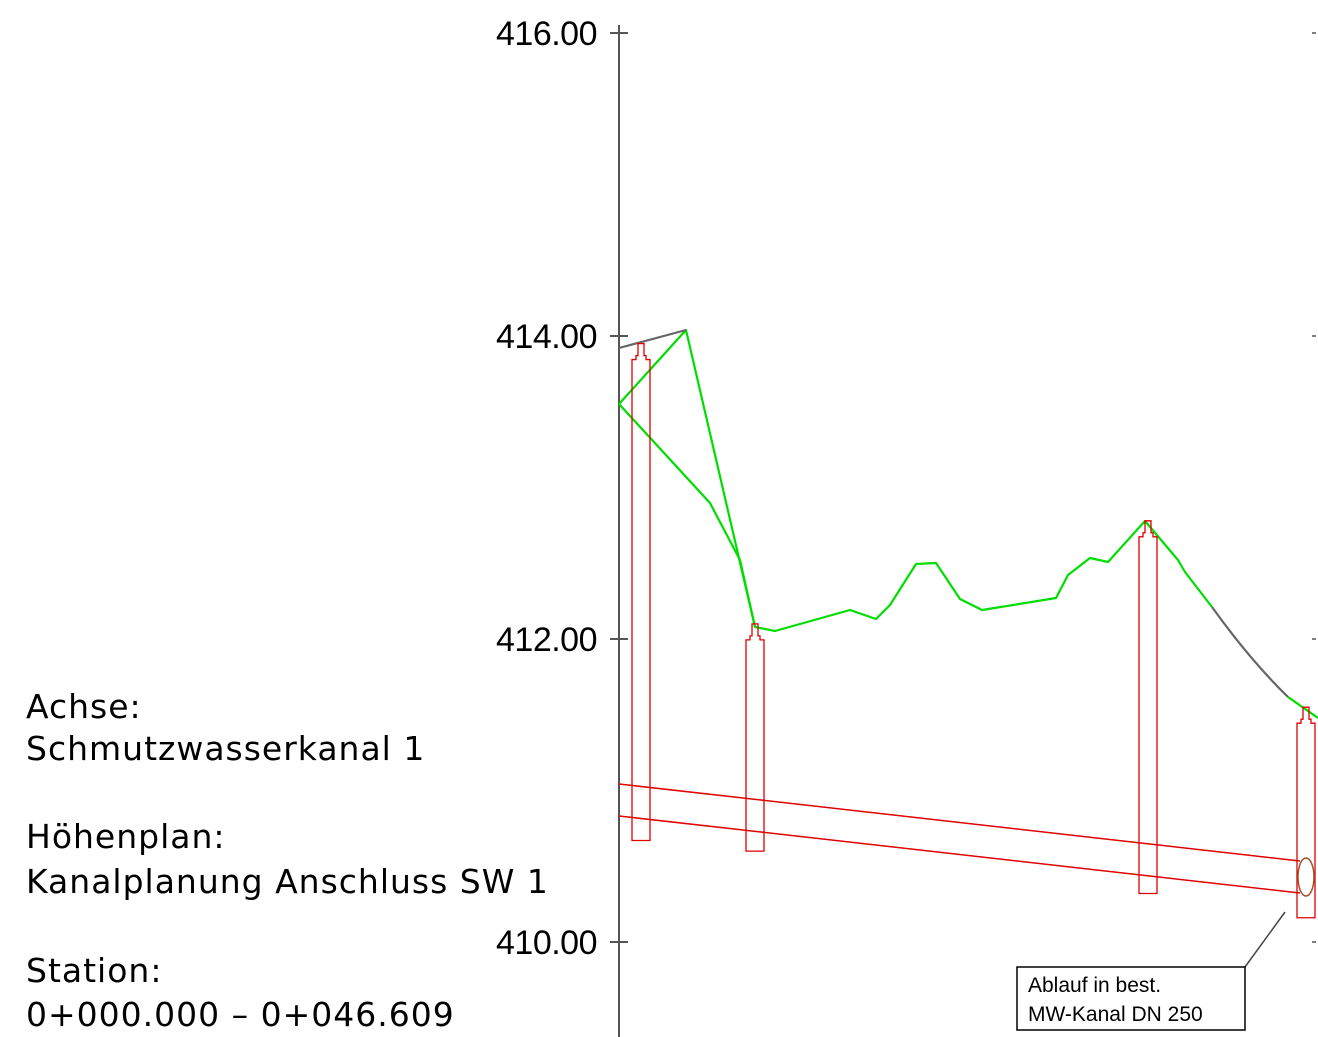 Image resolution: width=1318 pixels, height=1037 pixels. Describe the element at coordinates (1094, 985) in the screenshot. I see `callout-line-1: Ablauf in best.` at that location.